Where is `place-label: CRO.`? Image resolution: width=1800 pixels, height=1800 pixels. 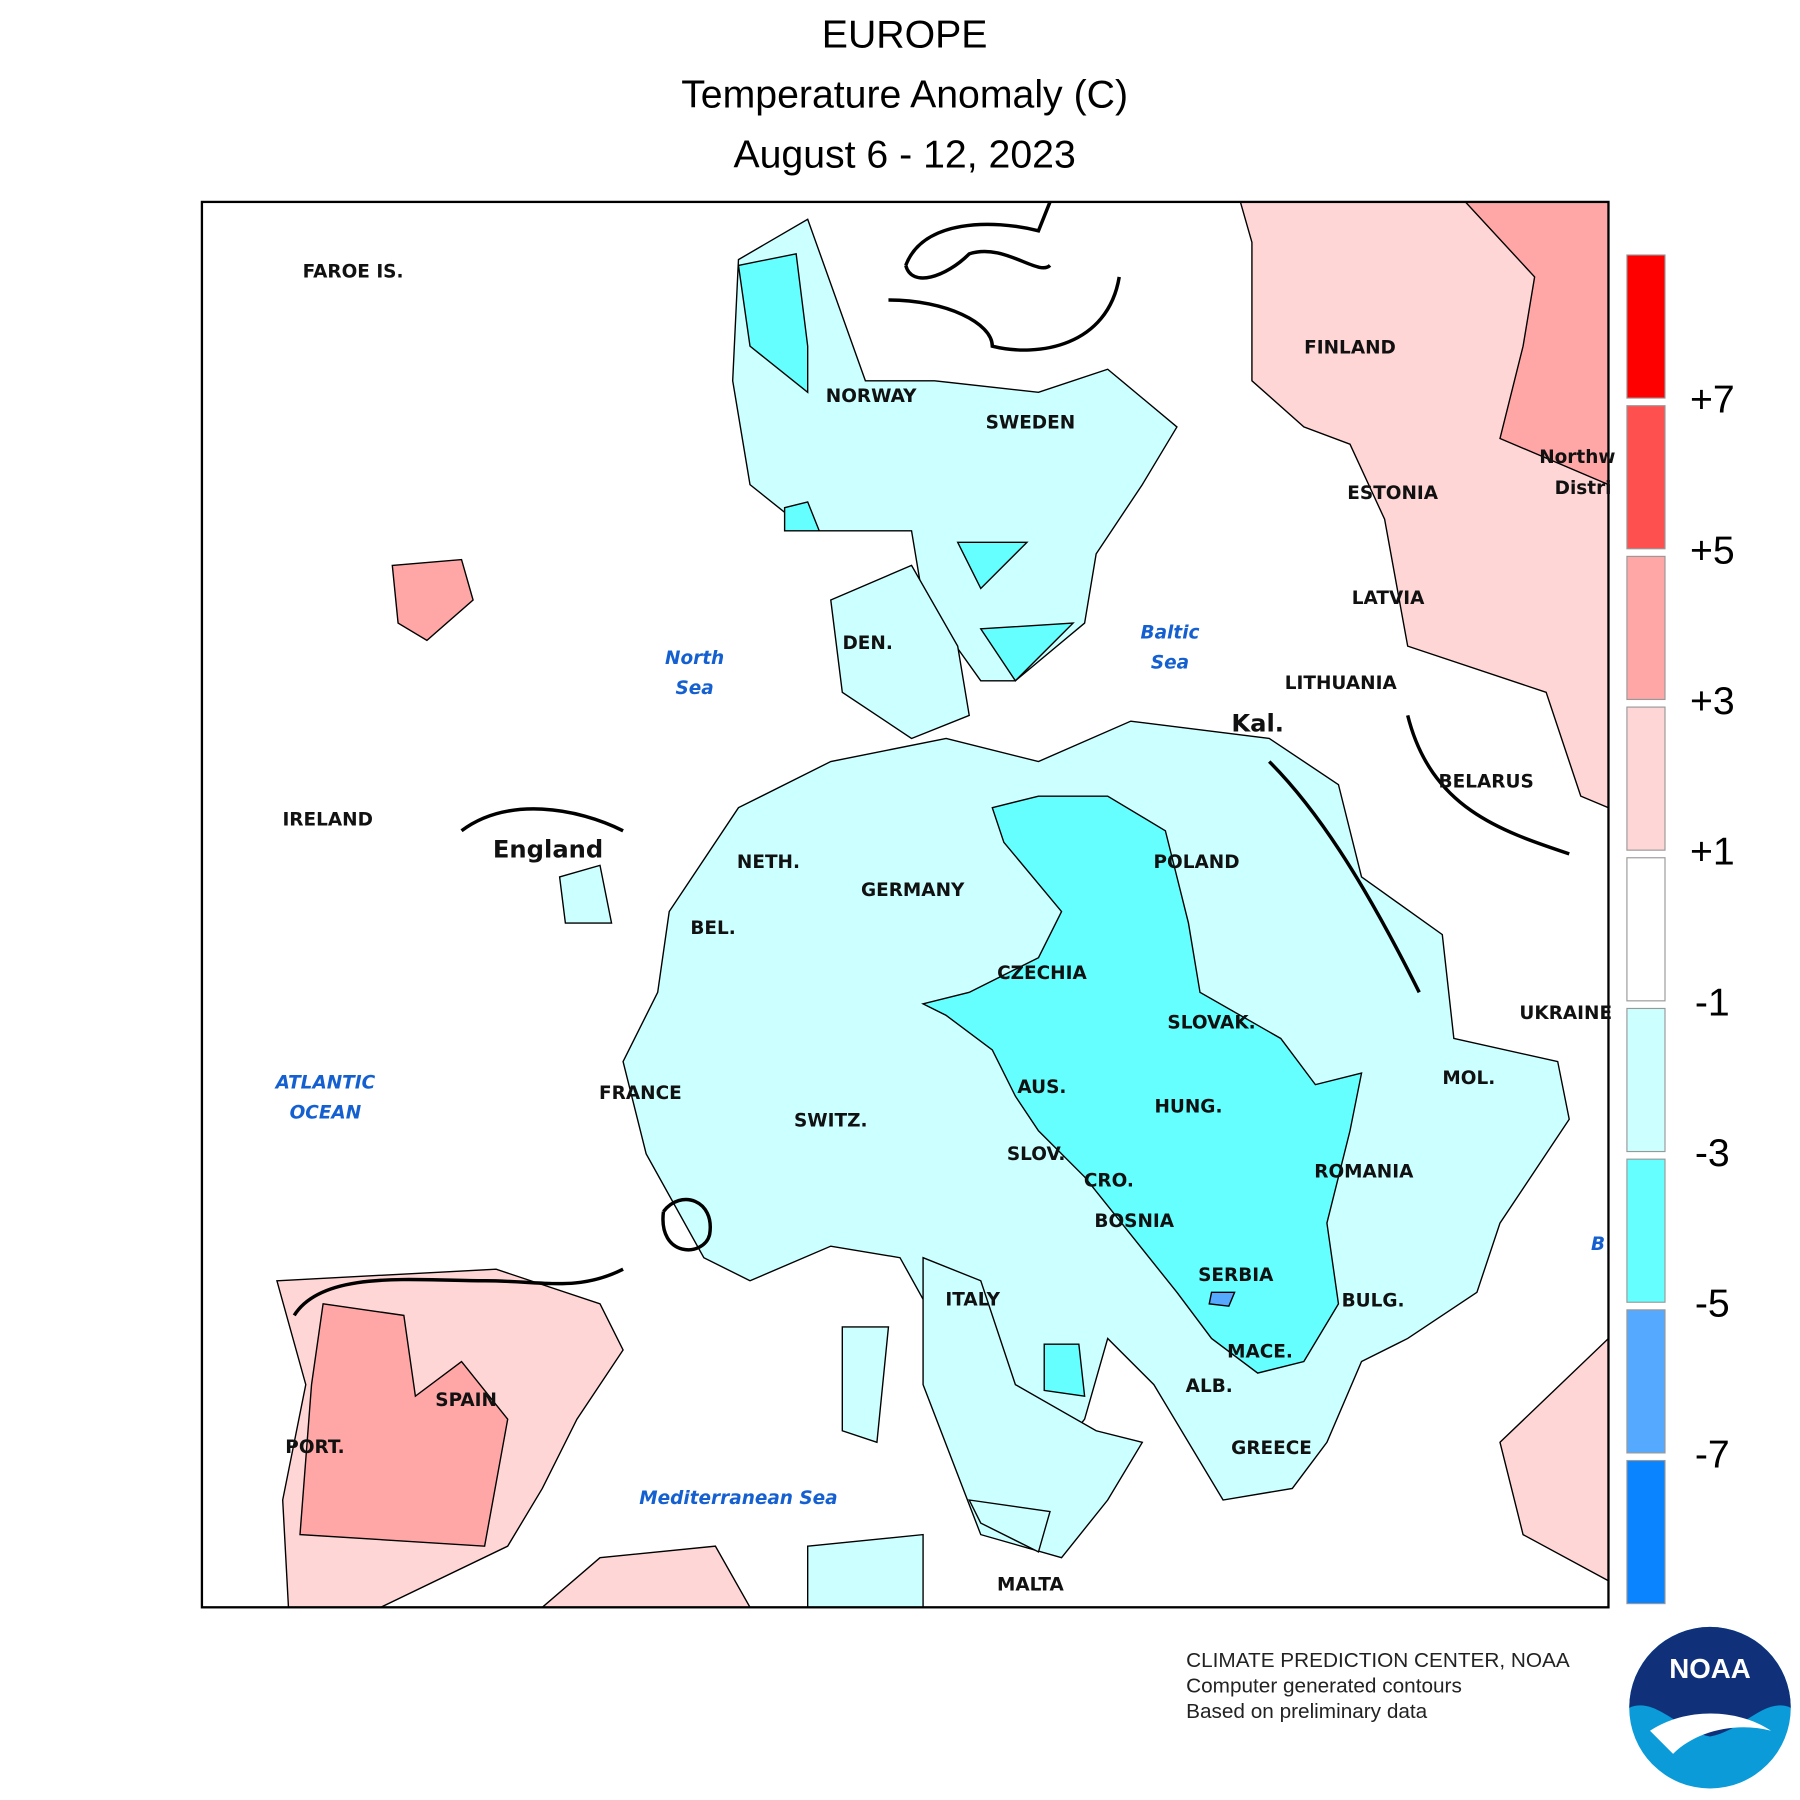 place-label: CRO. is located at coordinates (1109, 1181).